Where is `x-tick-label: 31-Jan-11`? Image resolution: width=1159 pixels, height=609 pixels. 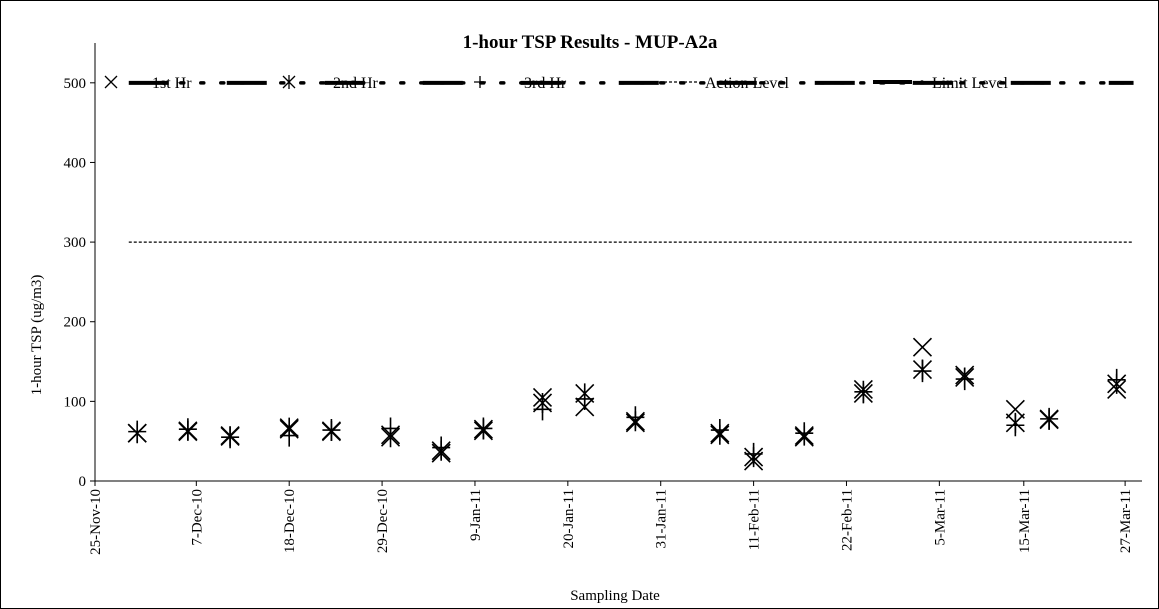
x-tick-label: 31-Jan-11 is located at coordinates (662, 518).